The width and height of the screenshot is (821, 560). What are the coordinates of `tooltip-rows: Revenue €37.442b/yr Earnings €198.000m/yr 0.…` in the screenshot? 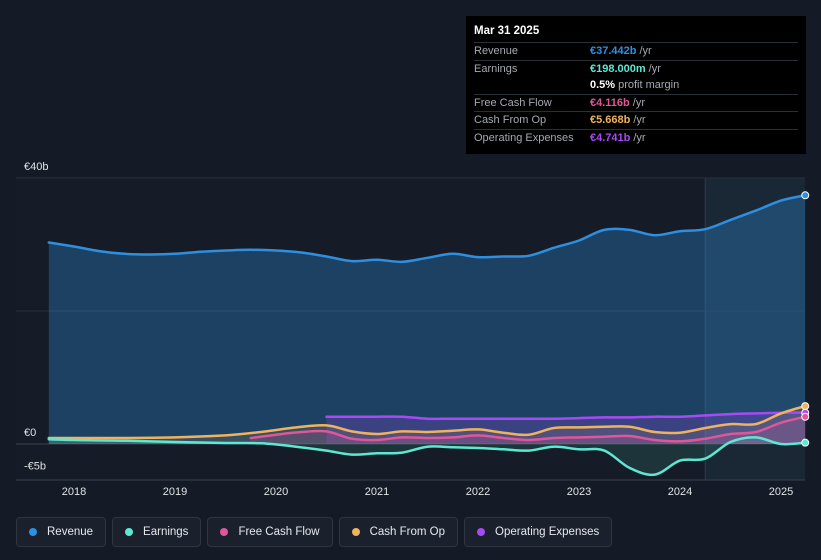 It's located at (636, 94).